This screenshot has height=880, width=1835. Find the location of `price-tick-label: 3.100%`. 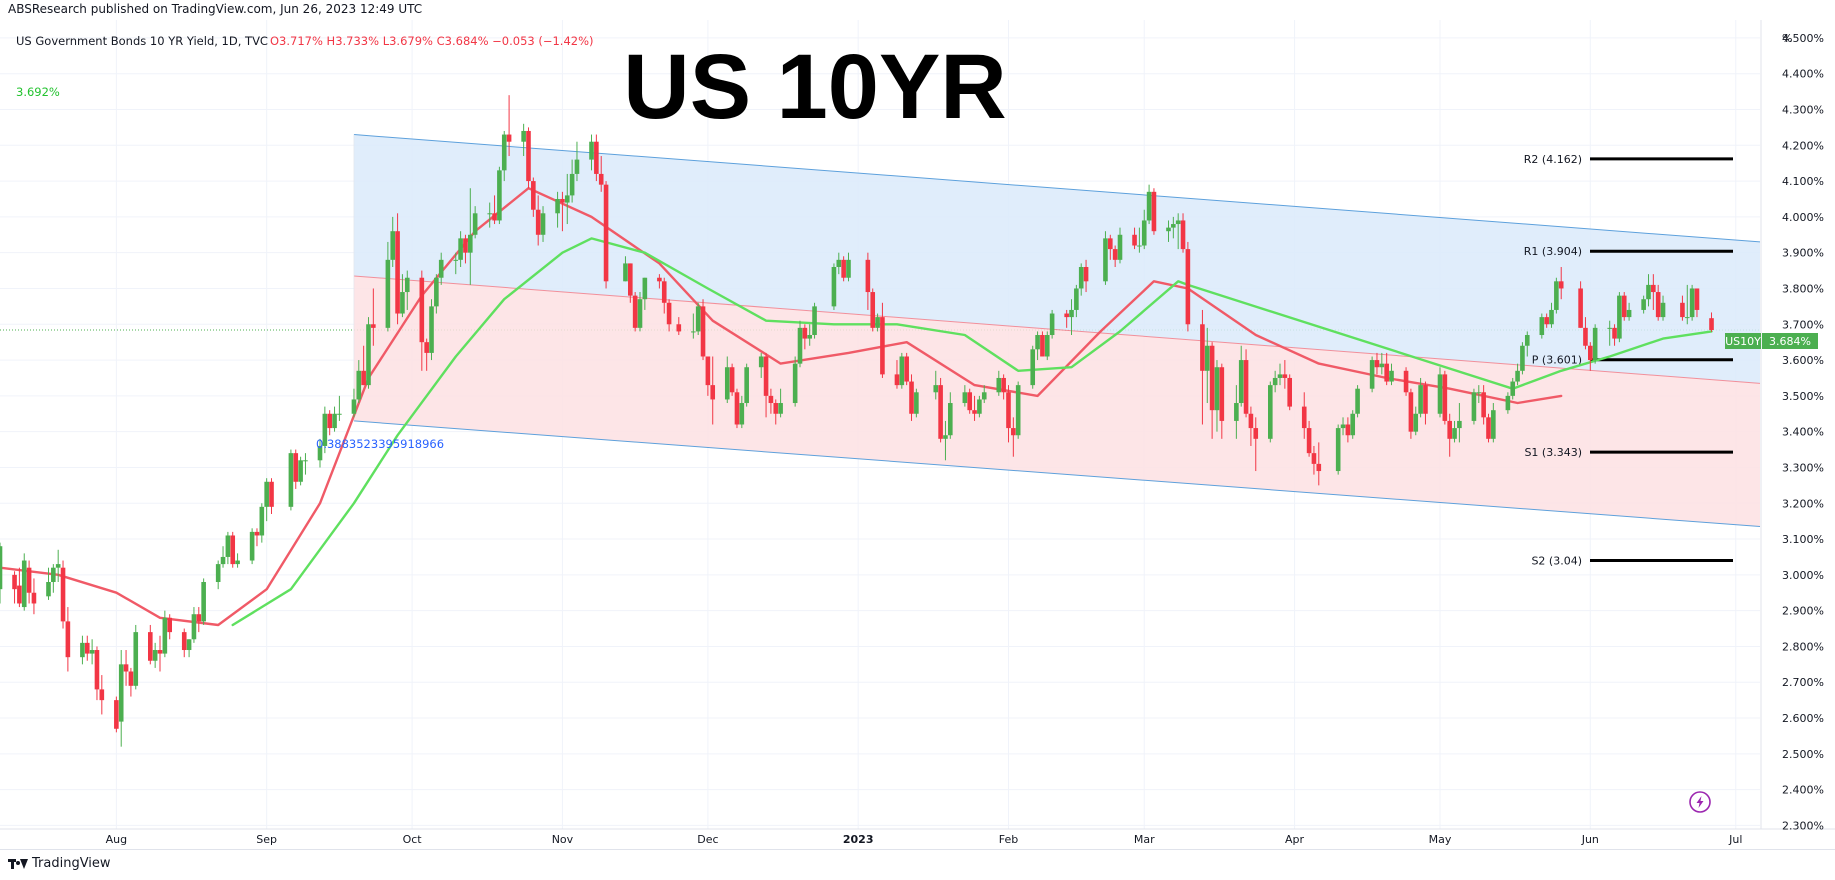

price-tick-label: 3.100% is located at coordinates (1803, 539).